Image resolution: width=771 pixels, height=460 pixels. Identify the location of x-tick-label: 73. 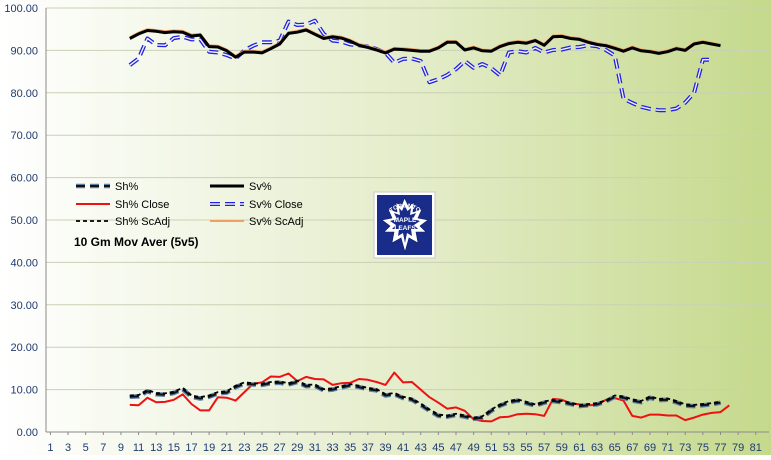
(685, 448).